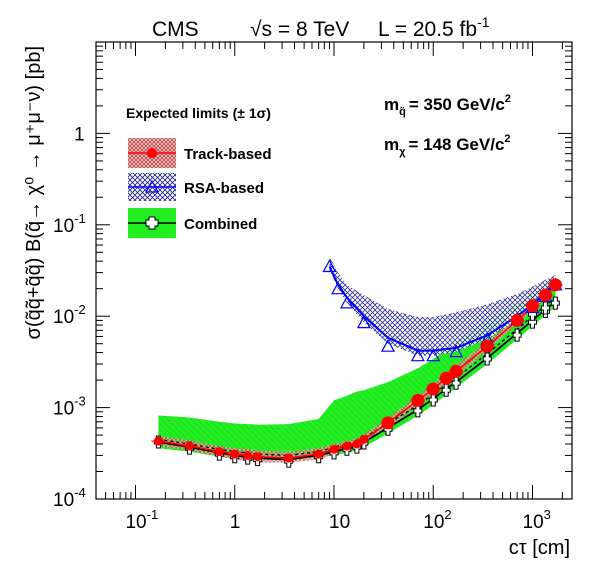 The width and height of the screenshot is (596, 574). What do you see at coordinates (391, 104) in the screenshot?
I see `squark-mass-label: m` at bounding box center [391, 104].